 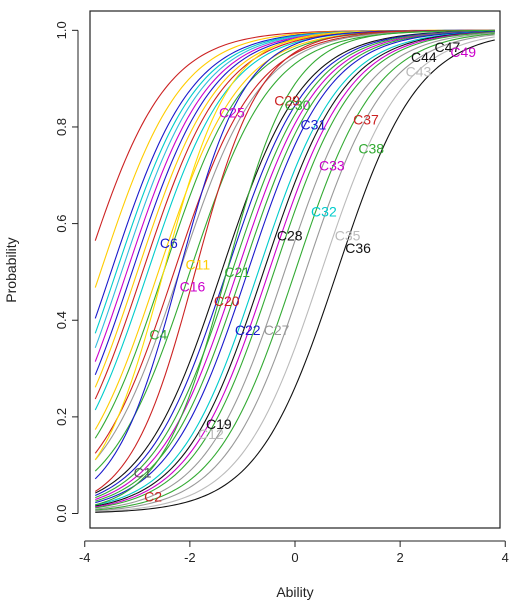 I want to click on y-tick-label: 0.0, so click(x=61, y=513).